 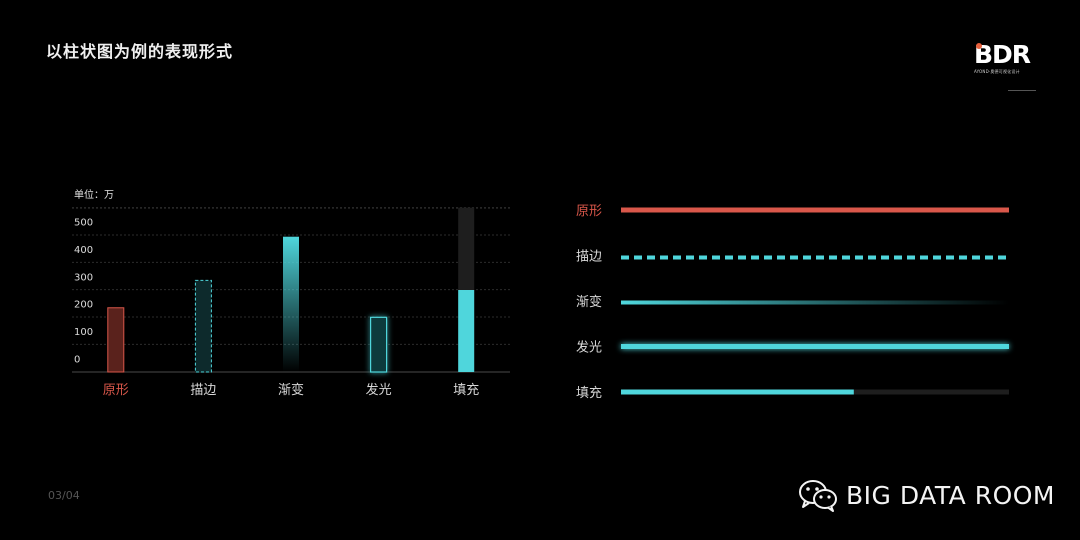 What do you see at coordinates (83, 332) in the screenshot?
I see `y-tick-label: 100` at bounding box center [83, 332].